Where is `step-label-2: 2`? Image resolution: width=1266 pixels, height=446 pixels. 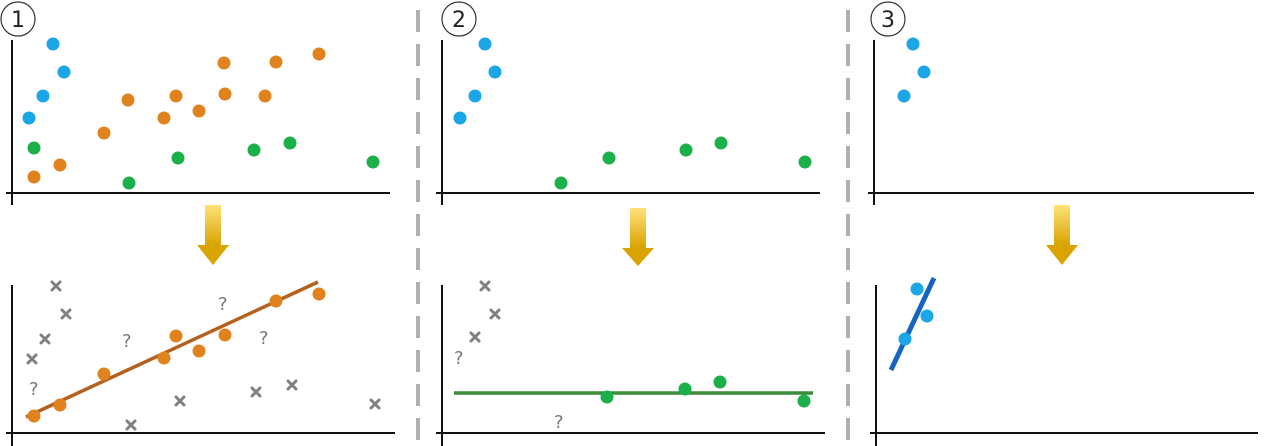
step-label-2: 2 is located at coordinates (459, 19).